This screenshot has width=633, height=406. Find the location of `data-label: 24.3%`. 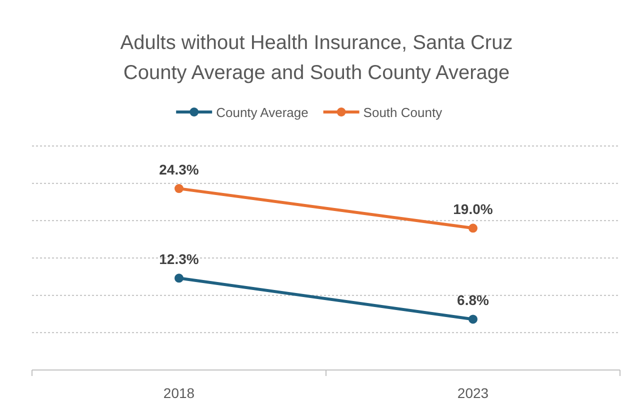

data-label: 24.3% is located at coordinates (179, 170).